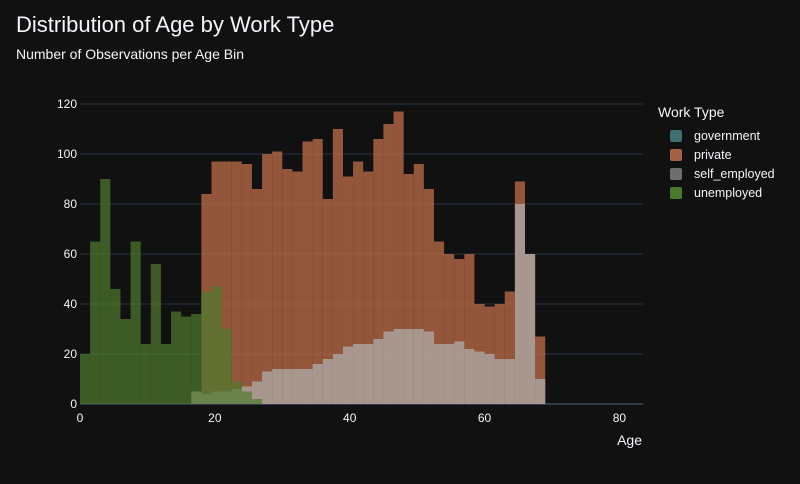 The image size is (800, 484). I want to click on y-tick-label: 40, so click(71, 304).